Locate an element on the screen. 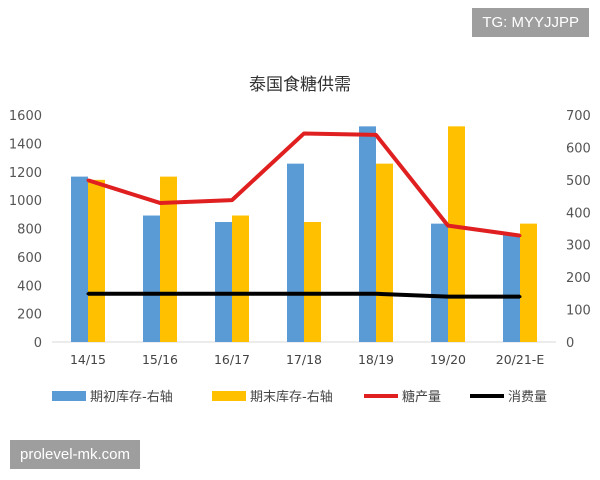  x-tick-label: 18/19 is located at coordinates (376, 359).